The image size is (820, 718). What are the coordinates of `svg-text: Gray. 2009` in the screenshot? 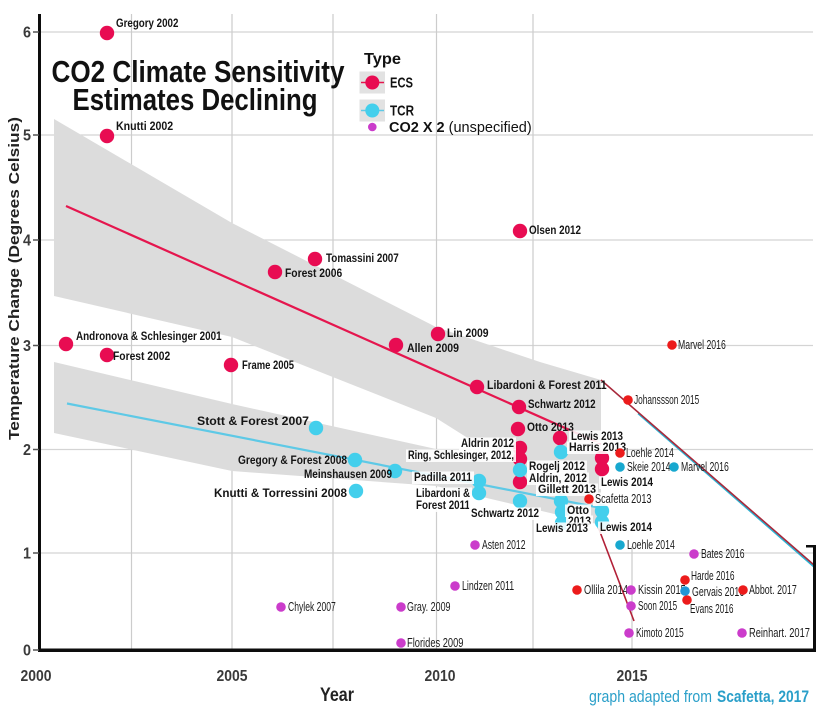 It's located at (429, 606).